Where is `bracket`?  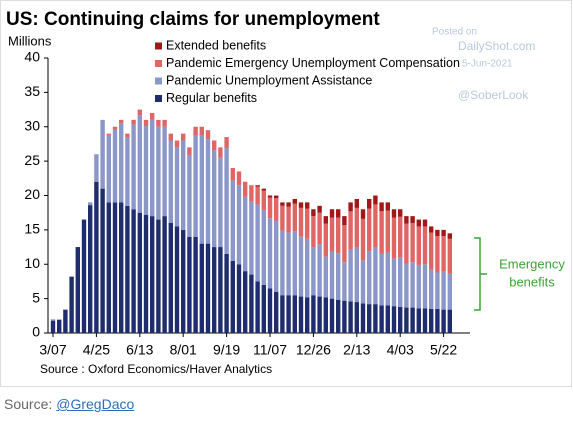 bracket is located at coordinates (480, 274).